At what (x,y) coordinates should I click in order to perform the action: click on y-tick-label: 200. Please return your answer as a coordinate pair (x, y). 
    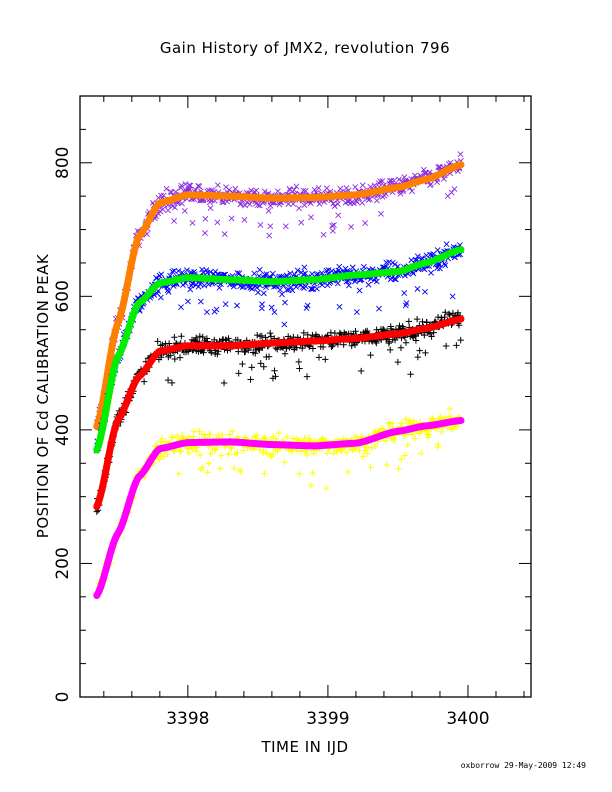
    Looking at the image, I should click on (63, 563).